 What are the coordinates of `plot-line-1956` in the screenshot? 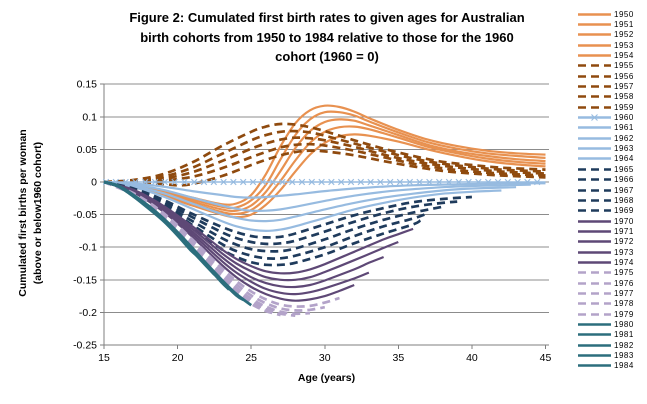 It's located at (324, 156).